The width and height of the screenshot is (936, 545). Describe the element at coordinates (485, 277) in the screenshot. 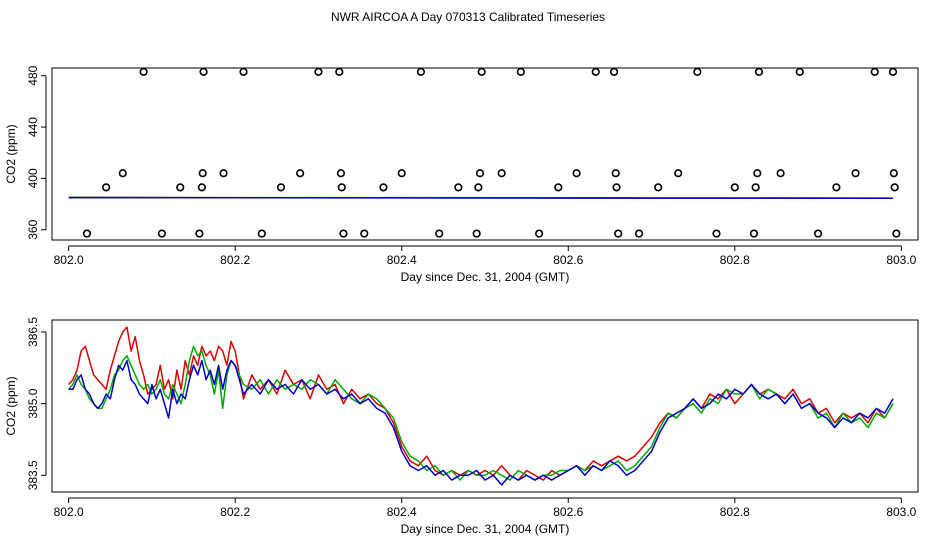

I see `x-axis-label-top: Day since Dec. 31, 2004 (GMT)` at that location.